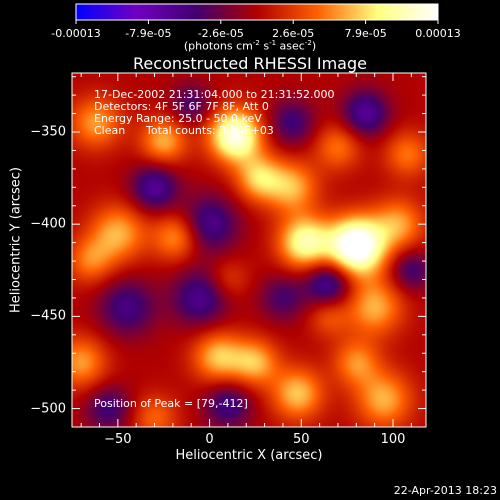 Image resolution: width=500 pixels, height=500 pixels. What do you see at coordinates (250, 46) in the screenshot?
I see `colorbar-units: (photons cm-2 s-1 asec-2)` at bounding box center [250, 46].